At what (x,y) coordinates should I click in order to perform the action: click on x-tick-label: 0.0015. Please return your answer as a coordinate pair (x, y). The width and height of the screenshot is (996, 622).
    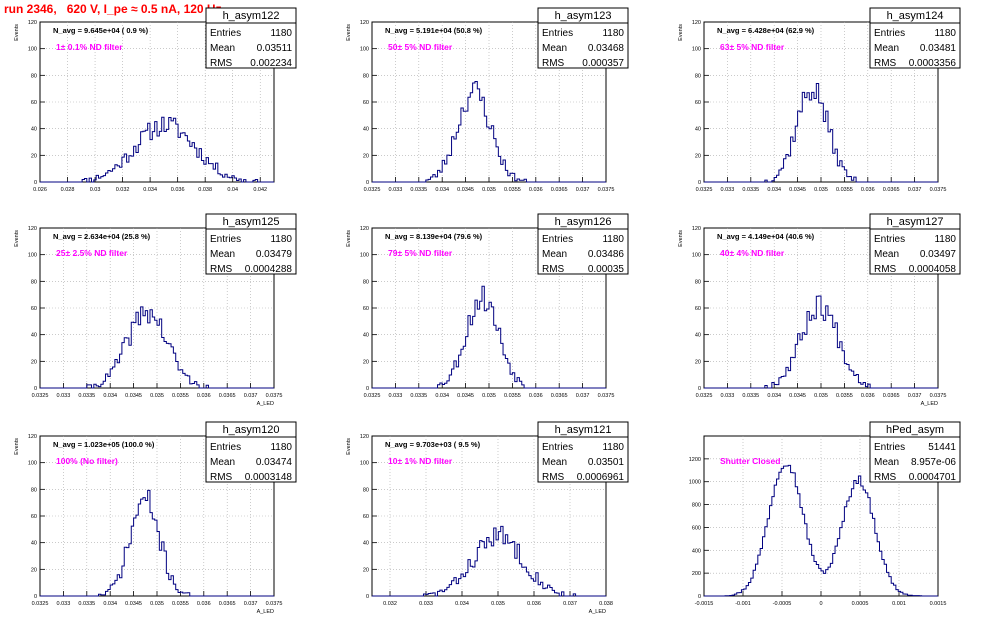
    Looking at the image, I should click on (938, 604).